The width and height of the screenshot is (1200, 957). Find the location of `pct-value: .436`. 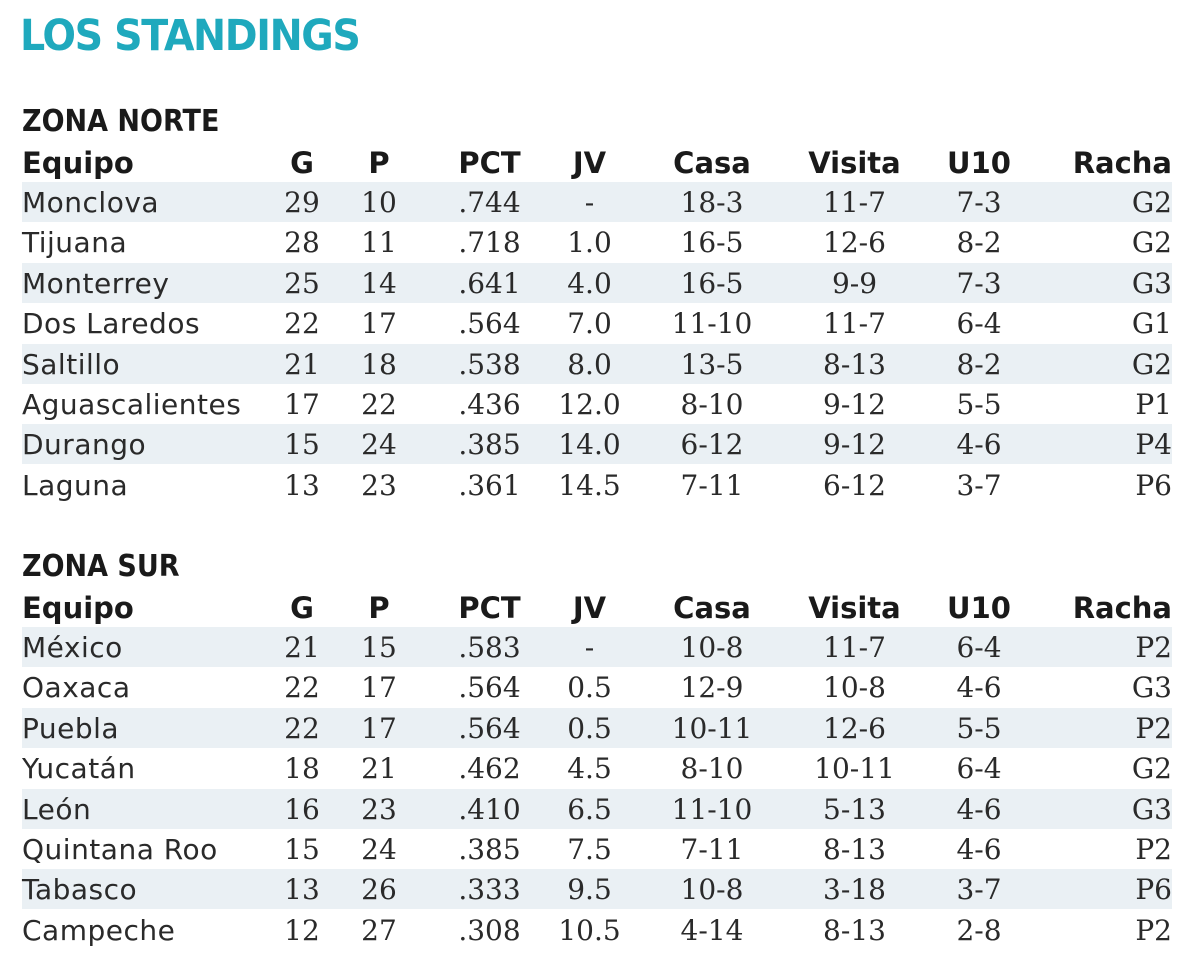

pct-value: .436 is located at coordinates (489, 404).